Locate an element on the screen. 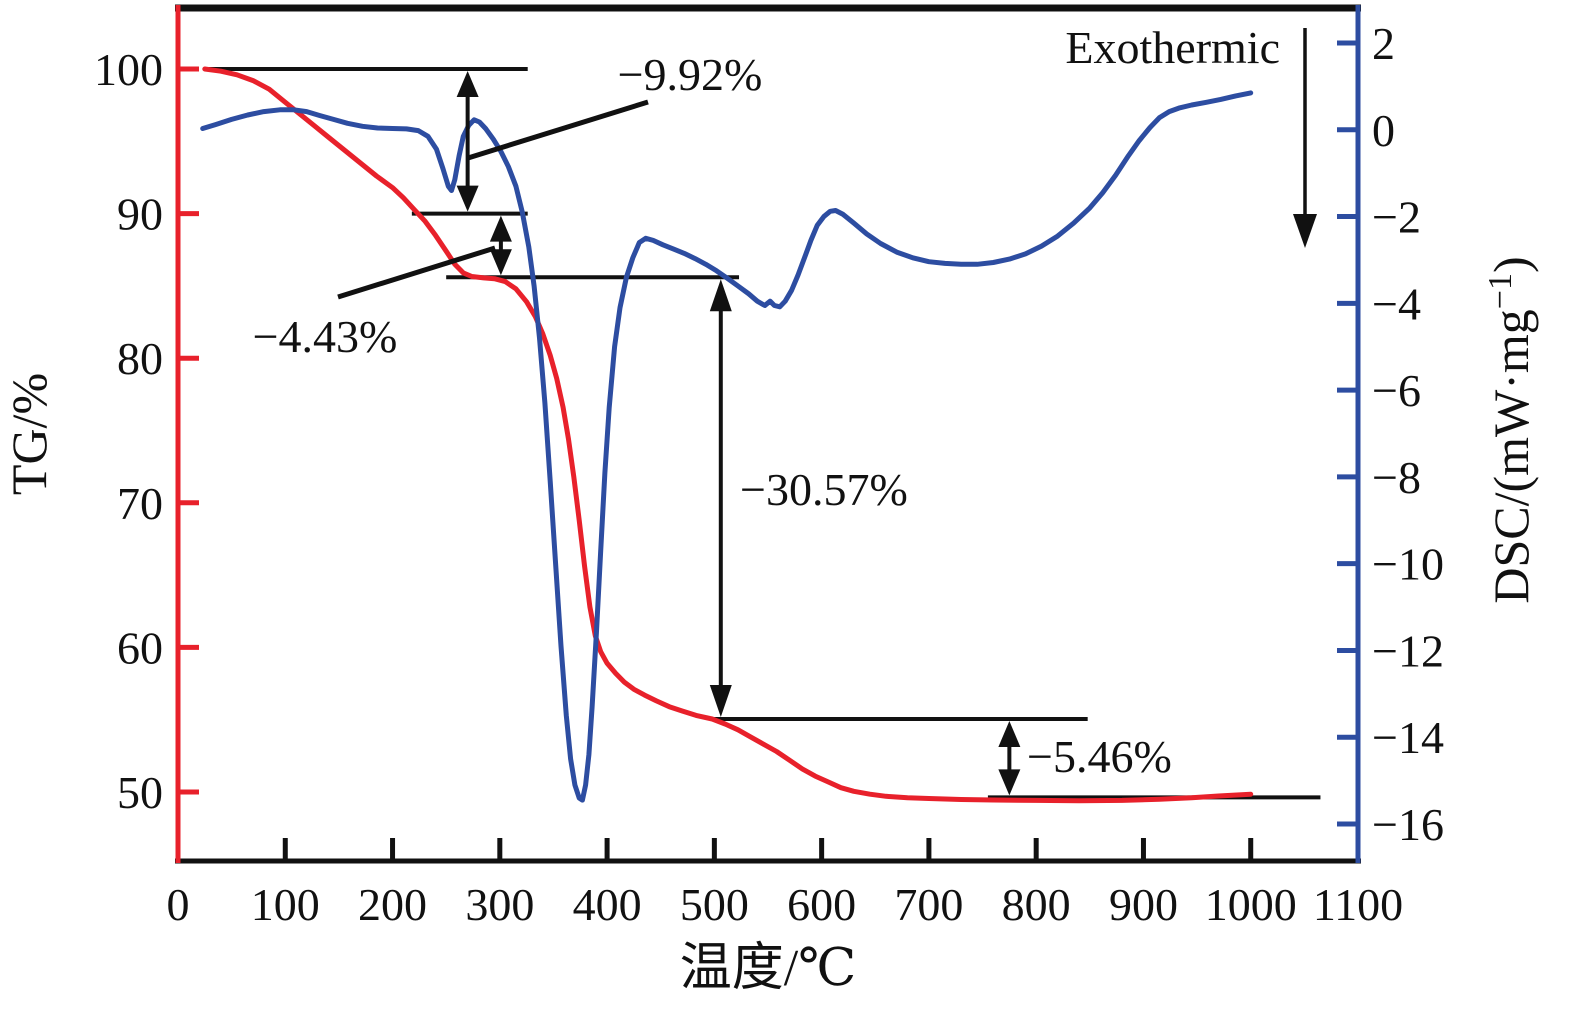 This screenshot has width=1575, height=1017. dsc-tick-label: −4 is located at coordinates (1396, 303).